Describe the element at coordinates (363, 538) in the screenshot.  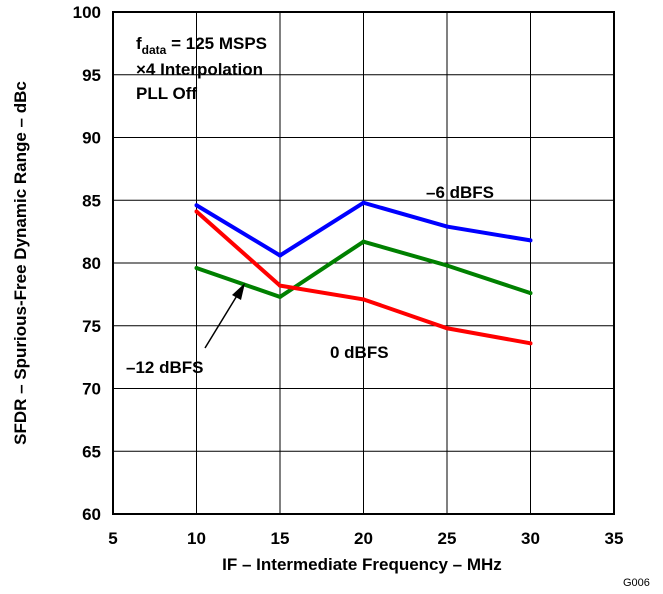
I see `x-tick-label: 20` at that location.